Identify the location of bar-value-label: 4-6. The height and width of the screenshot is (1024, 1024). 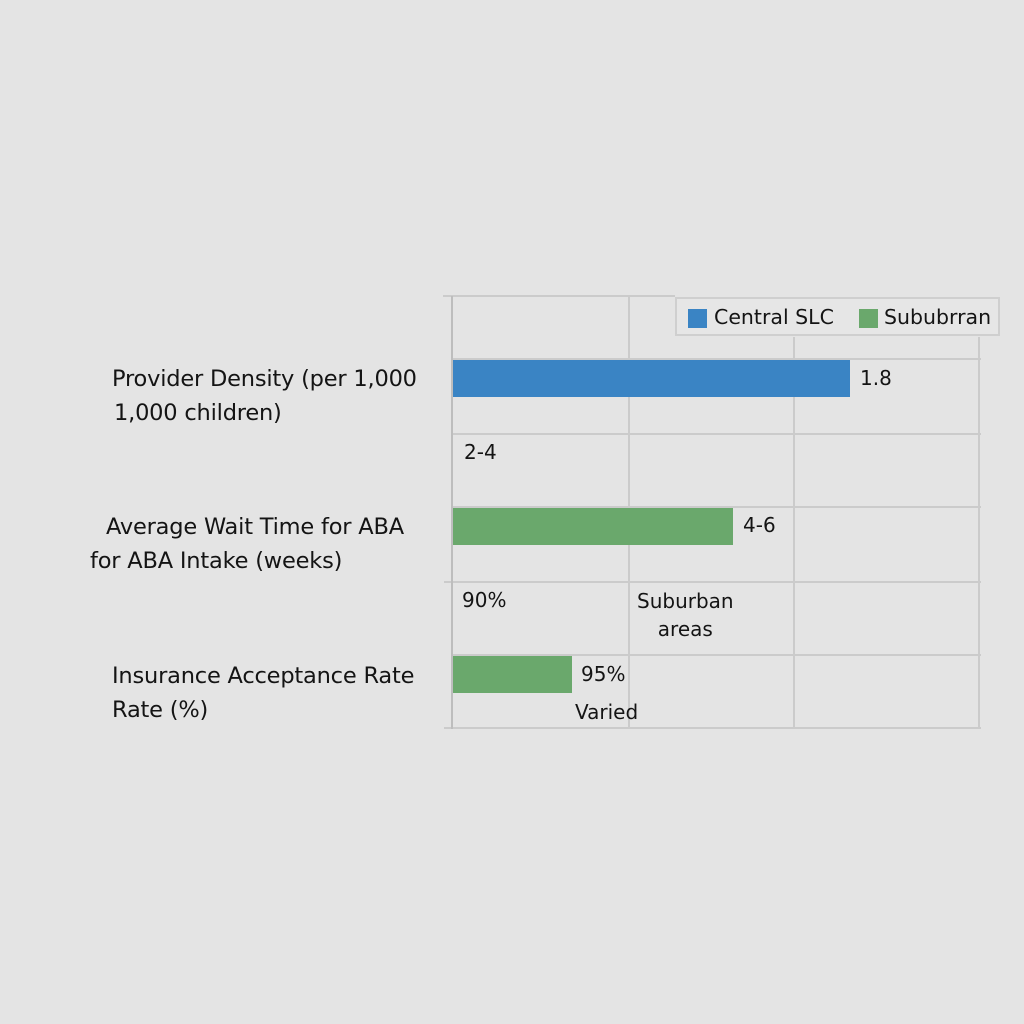
(759, 525).